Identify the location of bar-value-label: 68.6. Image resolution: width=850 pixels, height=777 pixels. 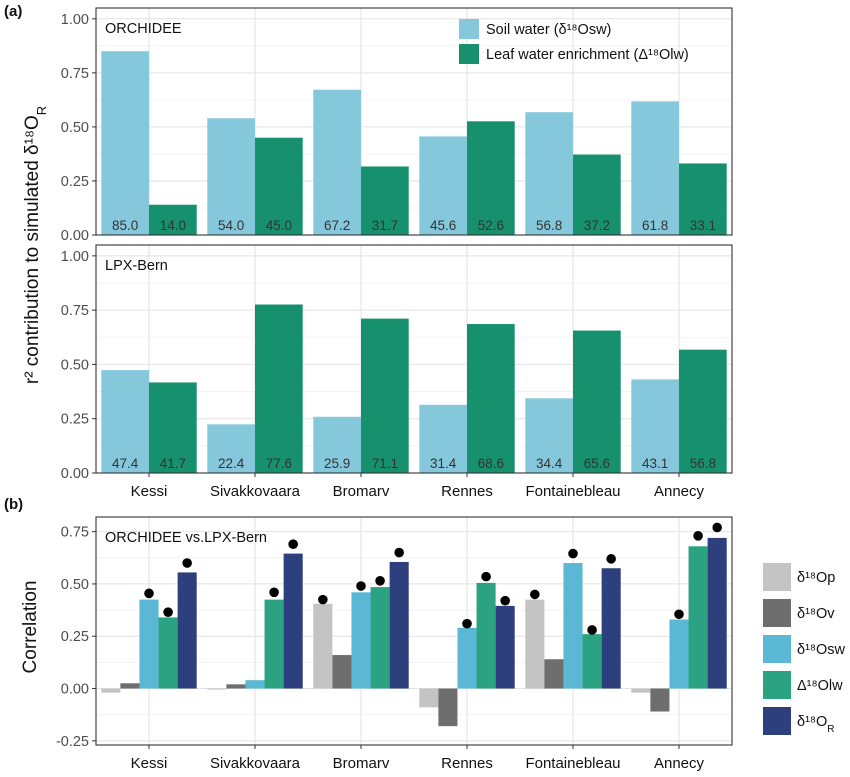
(491, 463).